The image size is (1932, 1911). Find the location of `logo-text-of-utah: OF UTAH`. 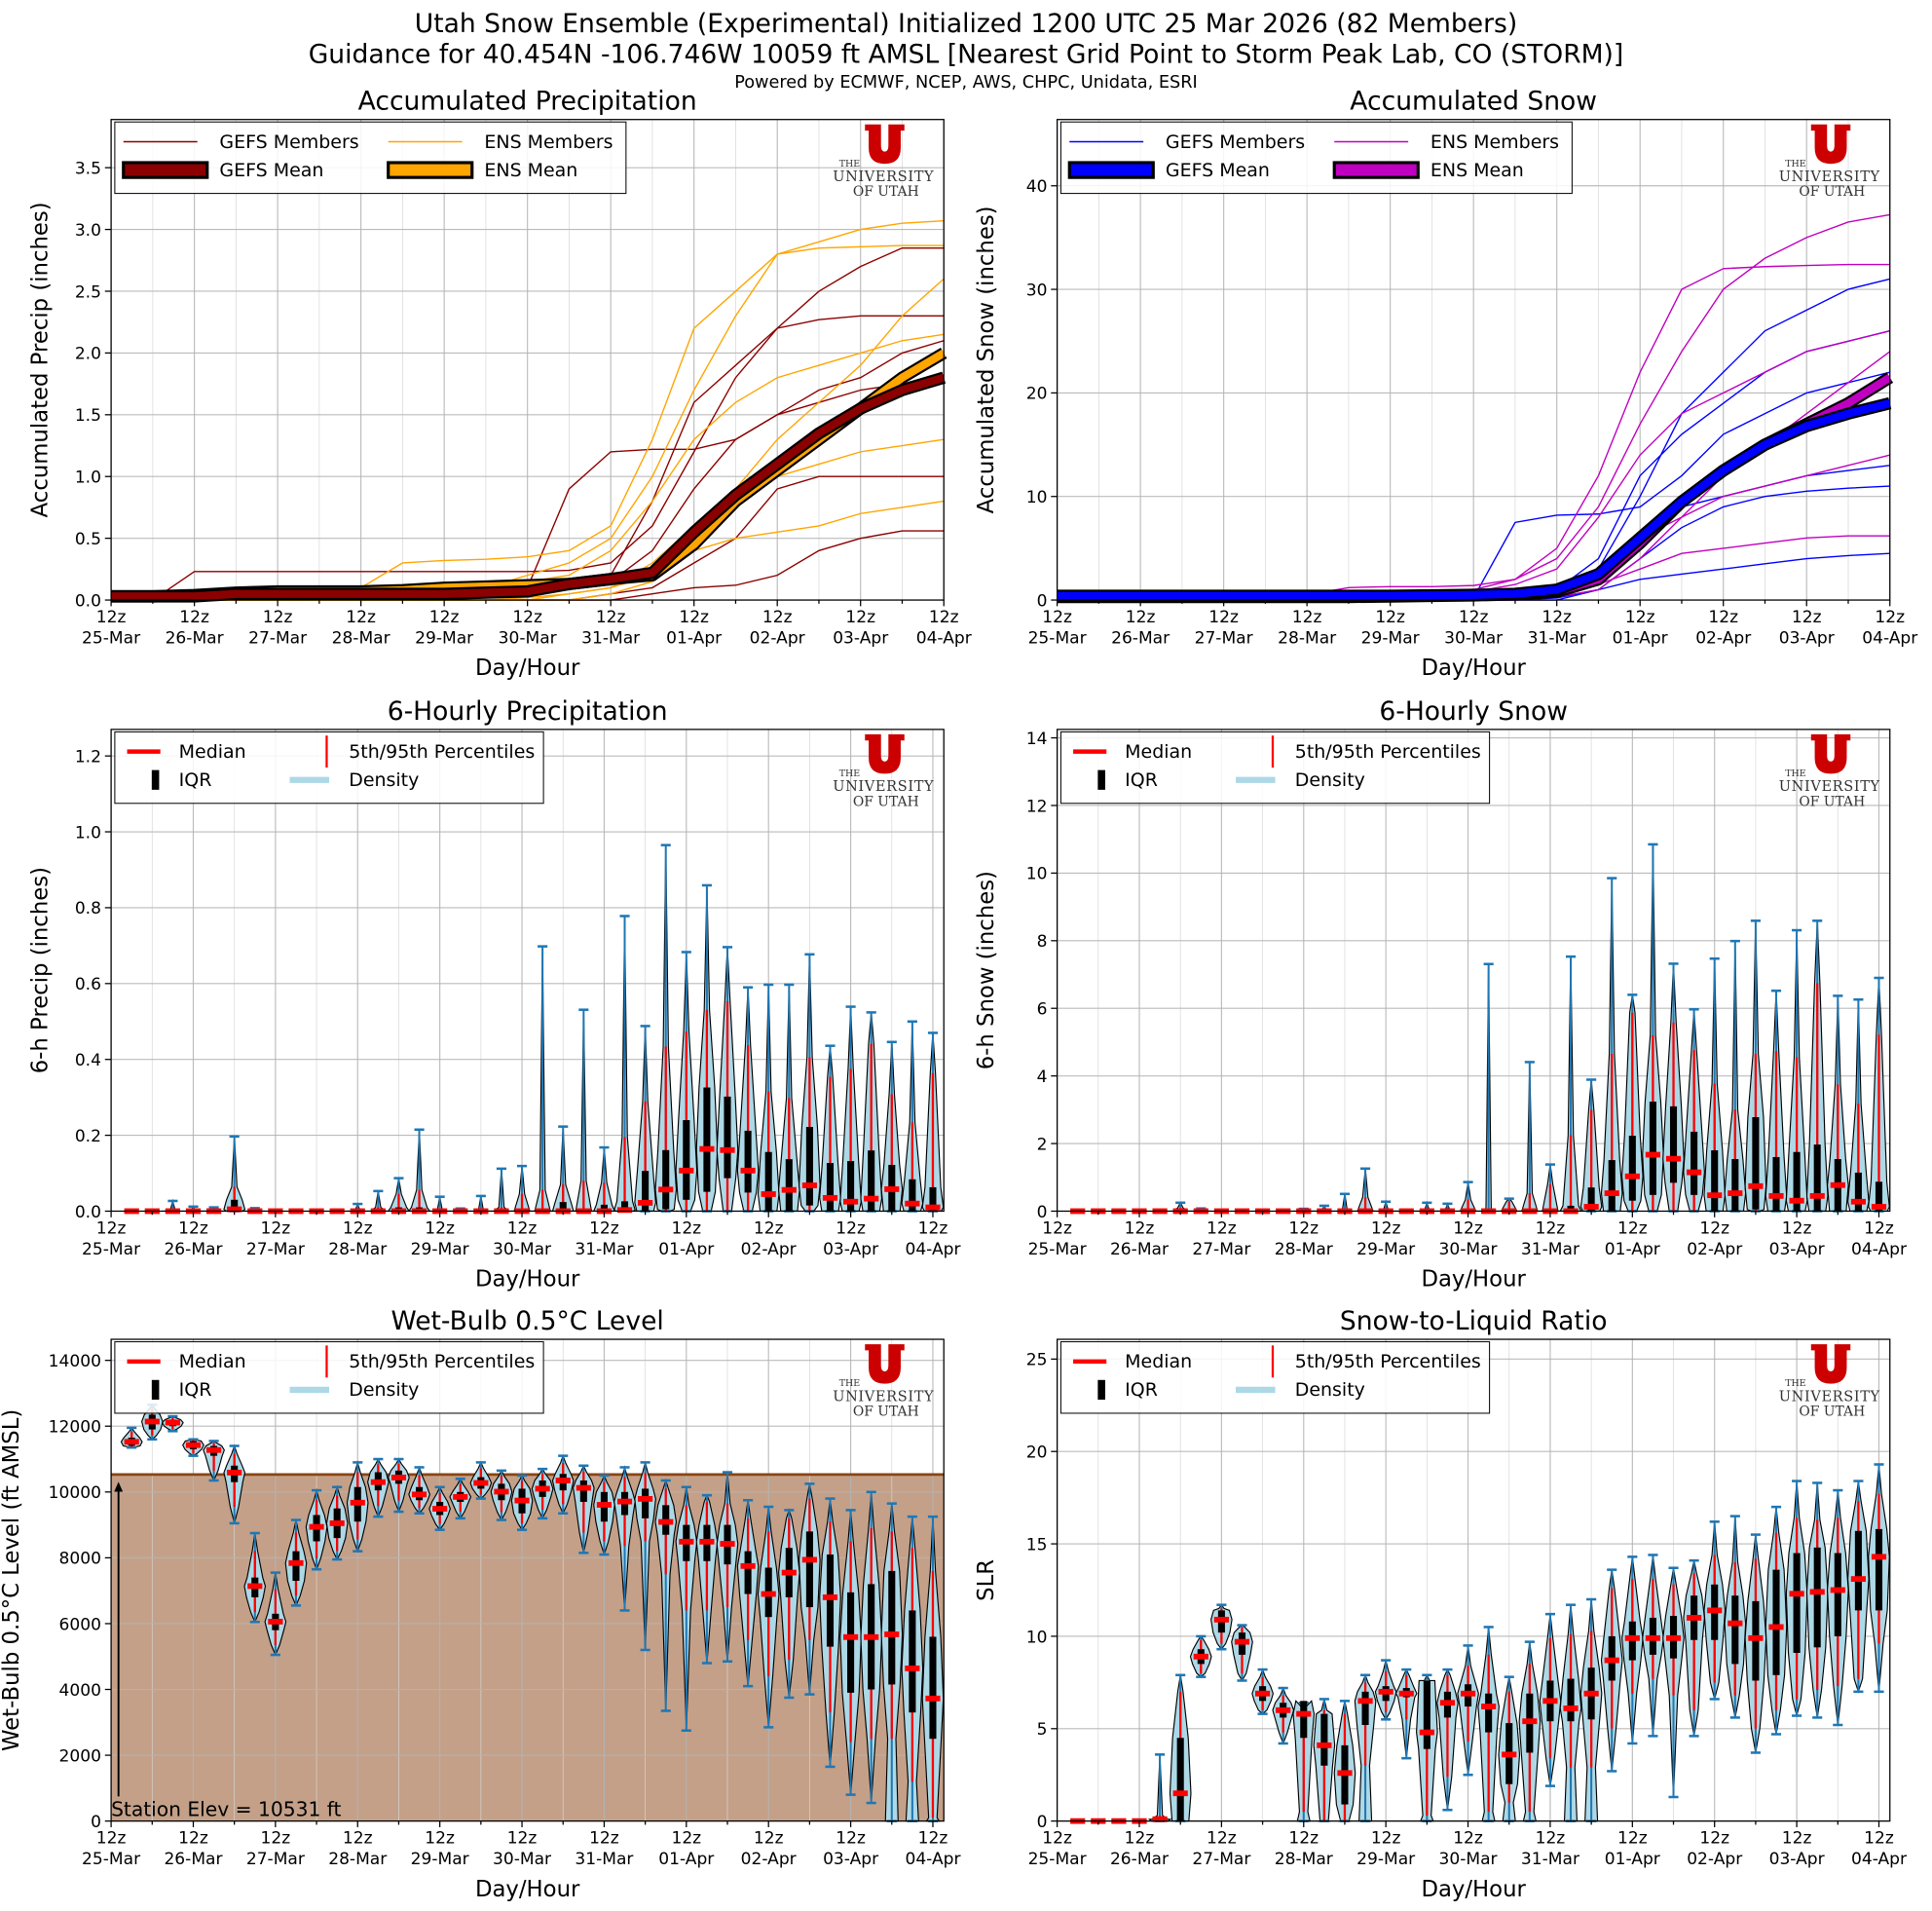

logo-text-of-utah: OF UTAH is located at coordinates (1832, 192).